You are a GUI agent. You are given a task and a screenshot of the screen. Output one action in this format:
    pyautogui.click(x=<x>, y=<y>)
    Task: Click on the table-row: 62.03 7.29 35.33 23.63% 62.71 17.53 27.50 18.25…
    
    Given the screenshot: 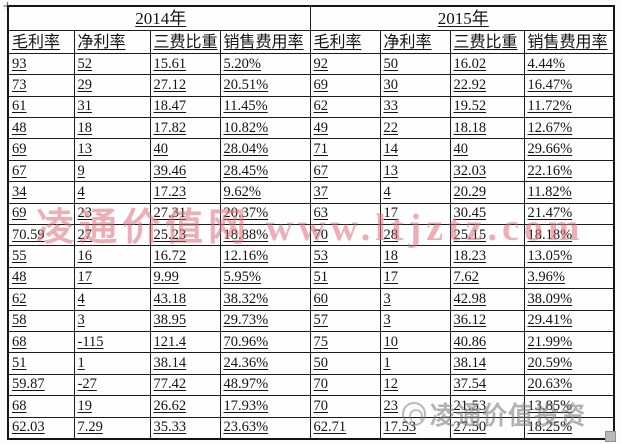 What is the action you would take?
    pyautogui.click(x=311, y=428)
    